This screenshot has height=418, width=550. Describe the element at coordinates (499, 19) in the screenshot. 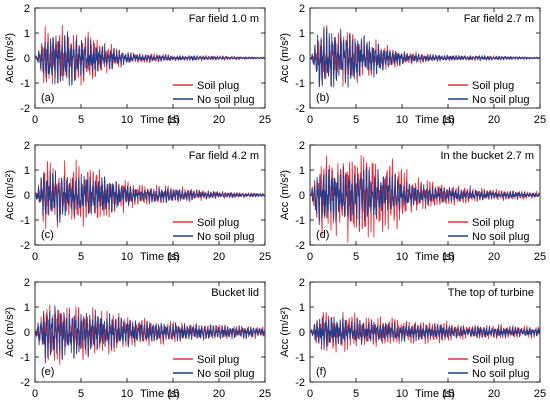

I see `panel-title: Far field 2.7 m` at that location.